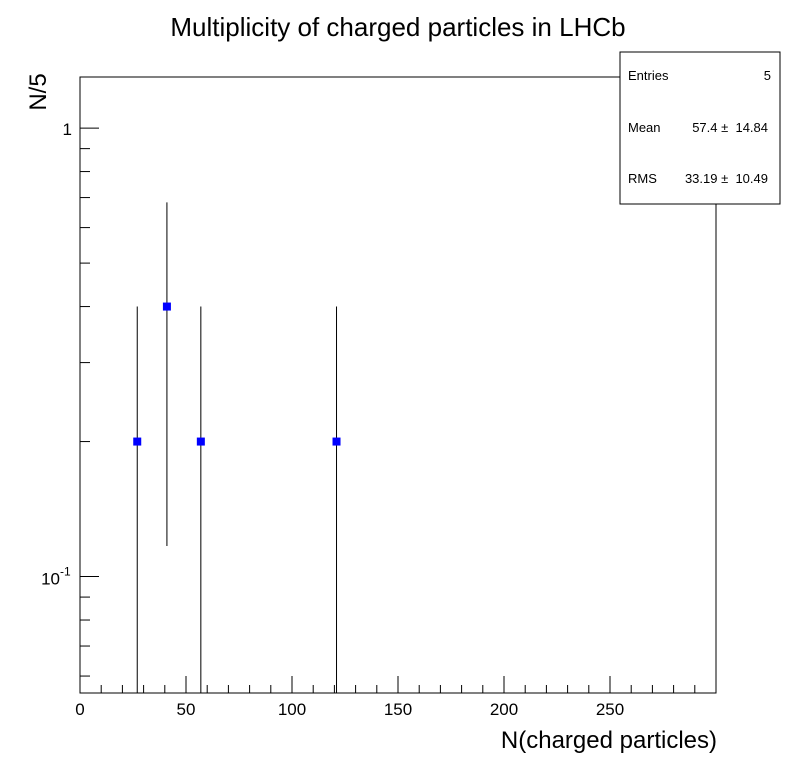  Describe the element at coordinates (56, 354) in the screenshot. I see `y-axis-tick-labels: 10 -1 1` at that location.